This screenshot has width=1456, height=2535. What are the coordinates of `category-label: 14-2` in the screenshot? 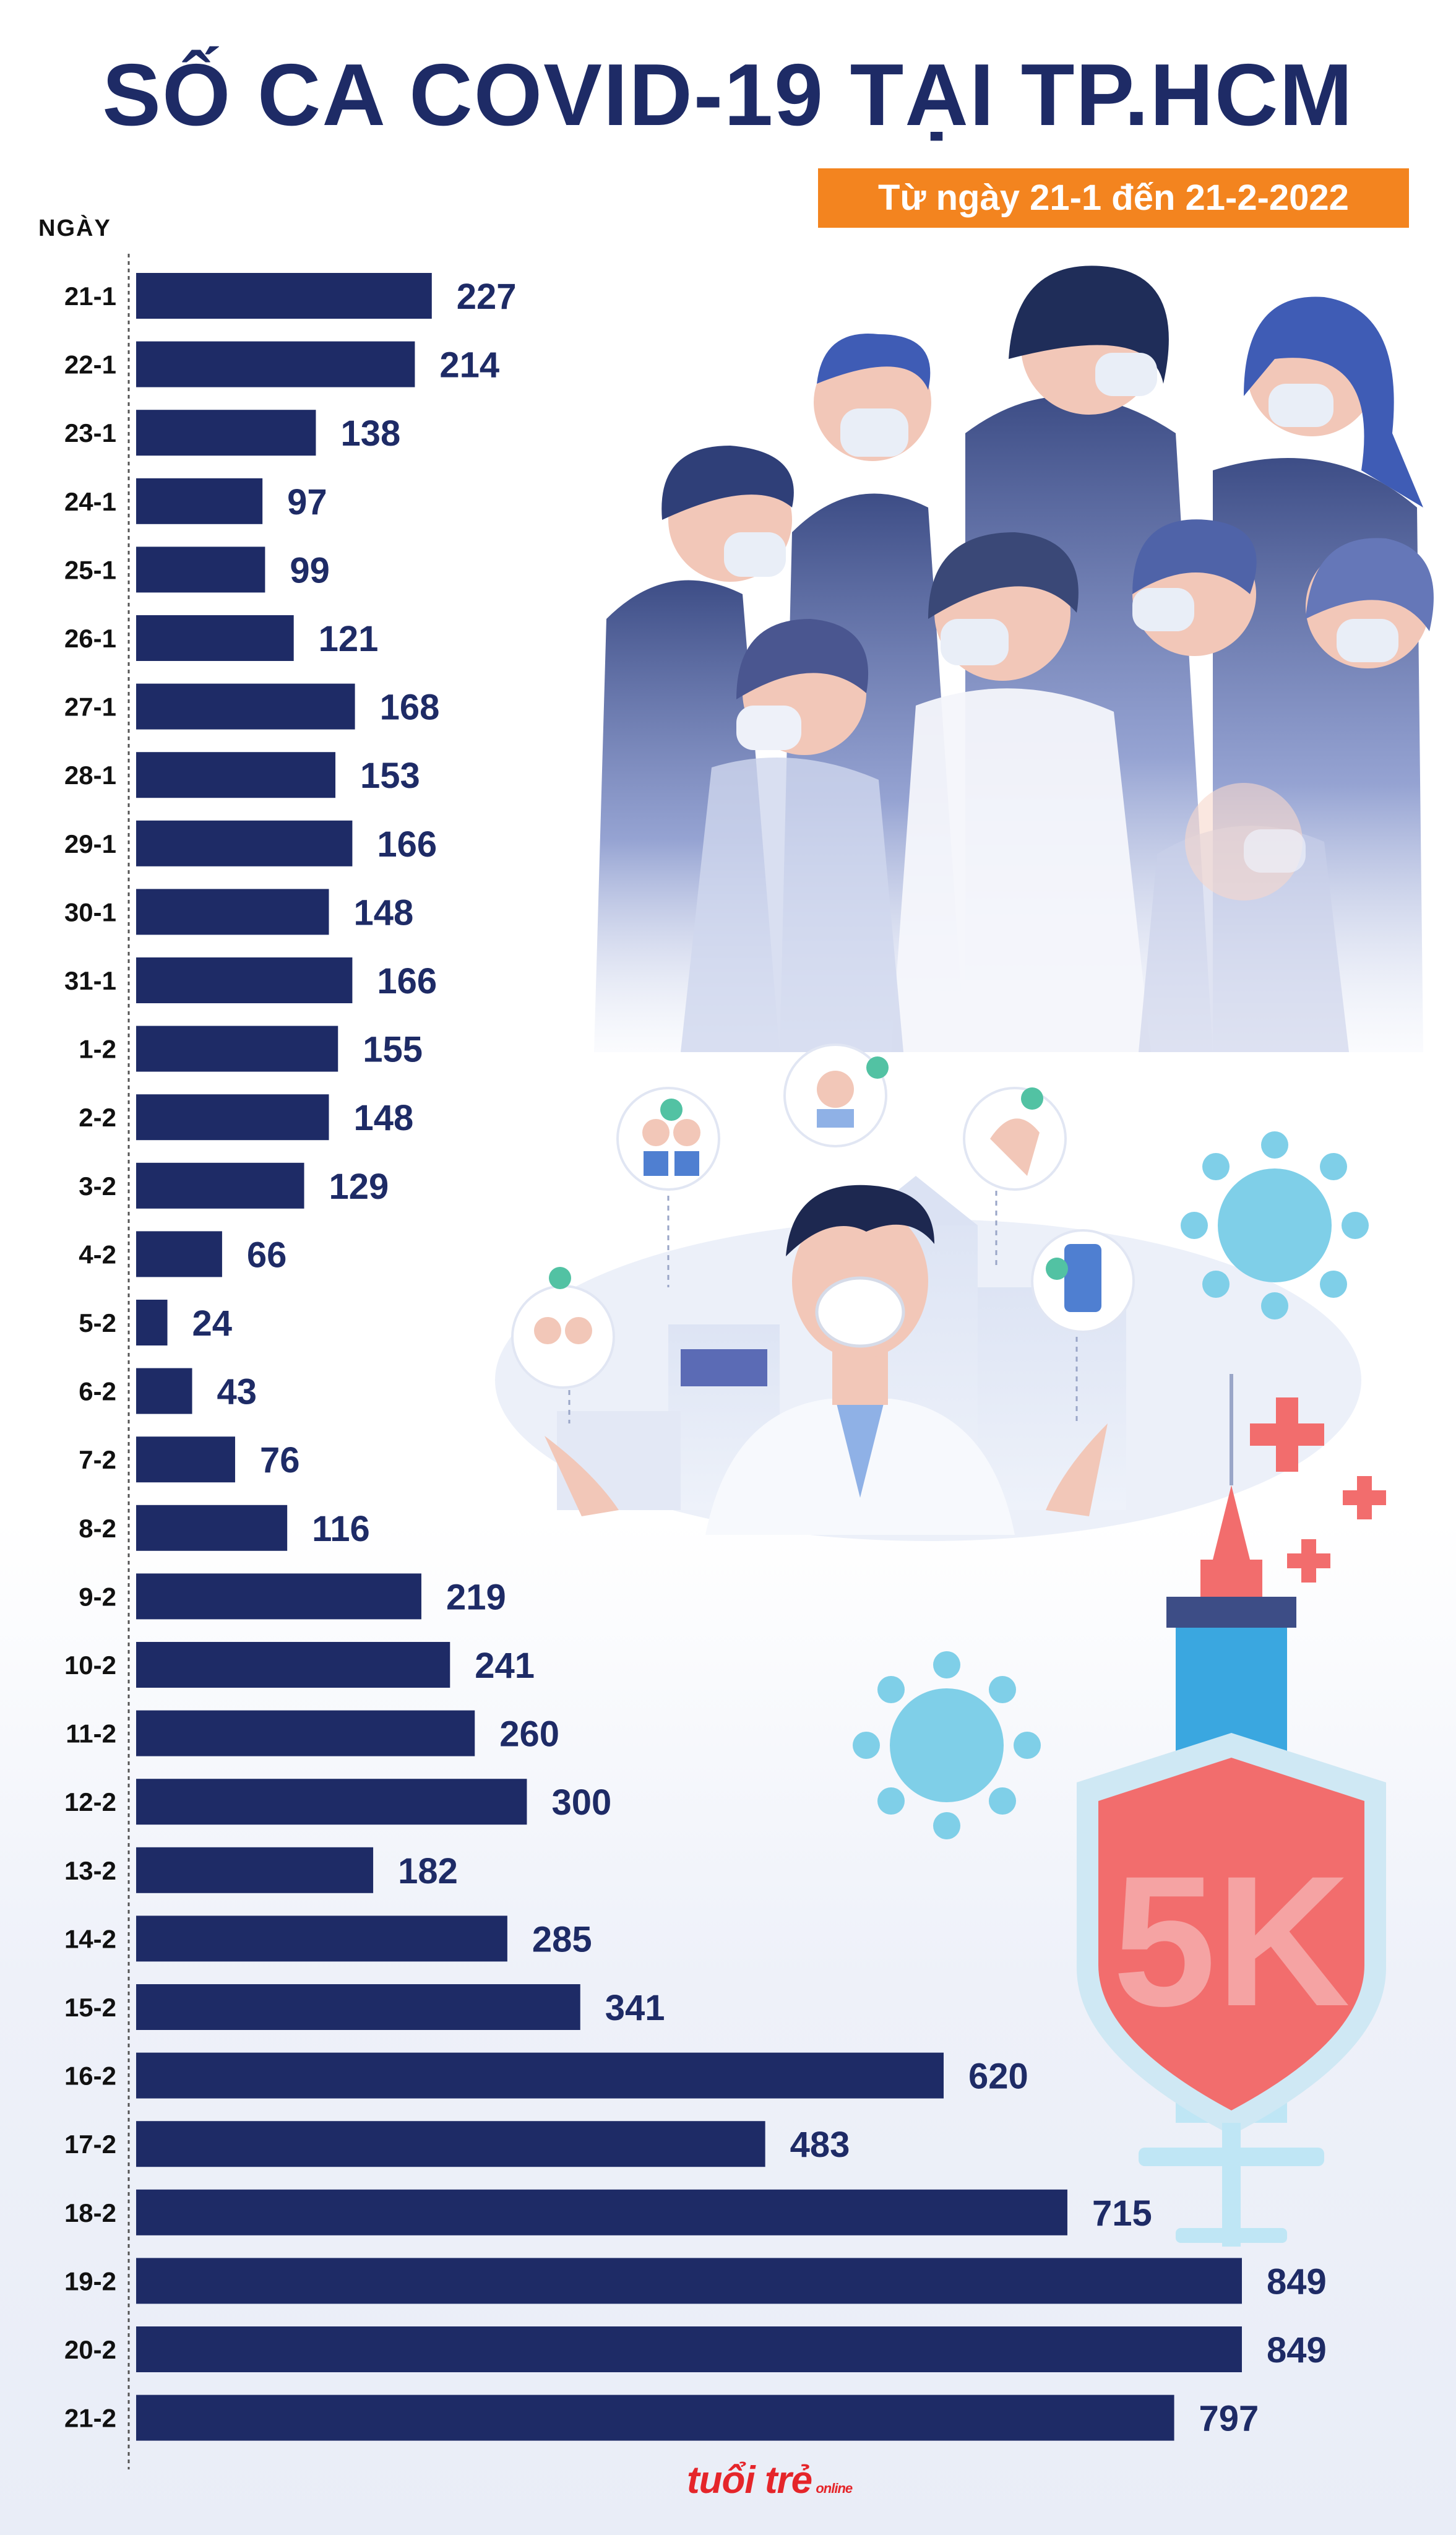 It's located at (90, 1938).